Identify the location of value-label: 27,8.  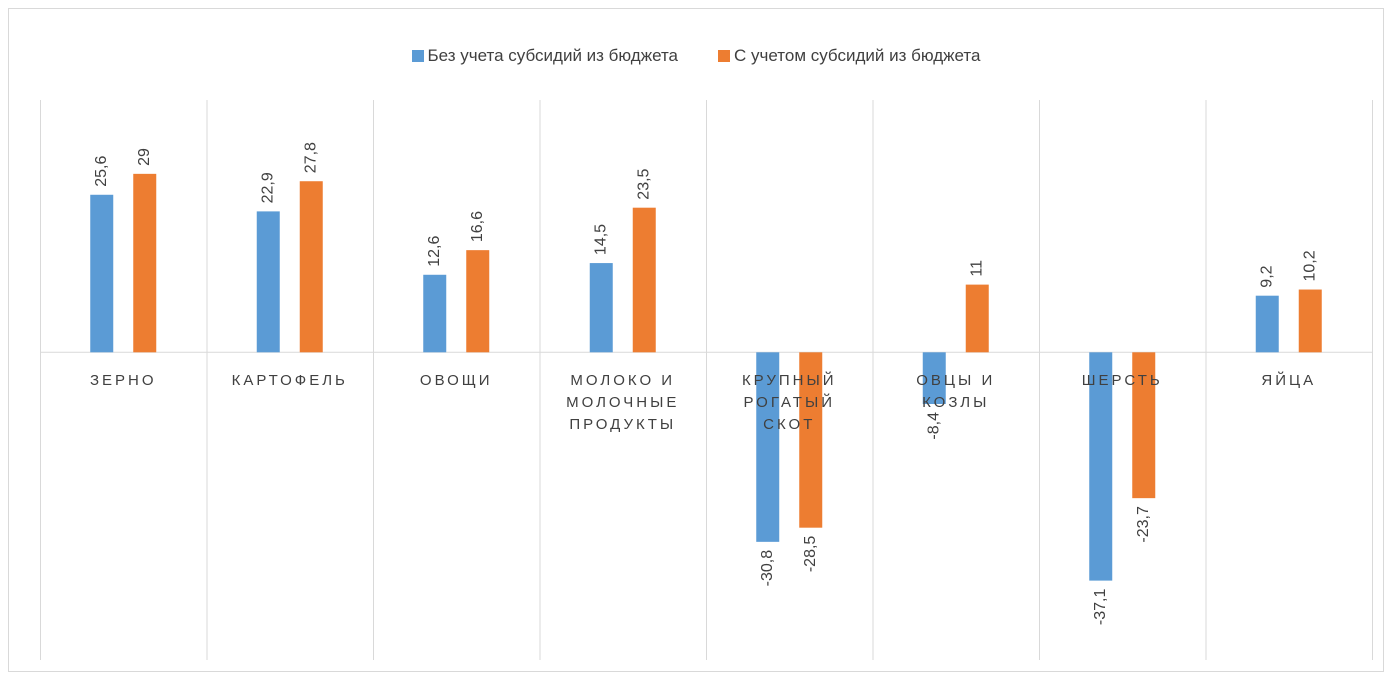
(310, 157).